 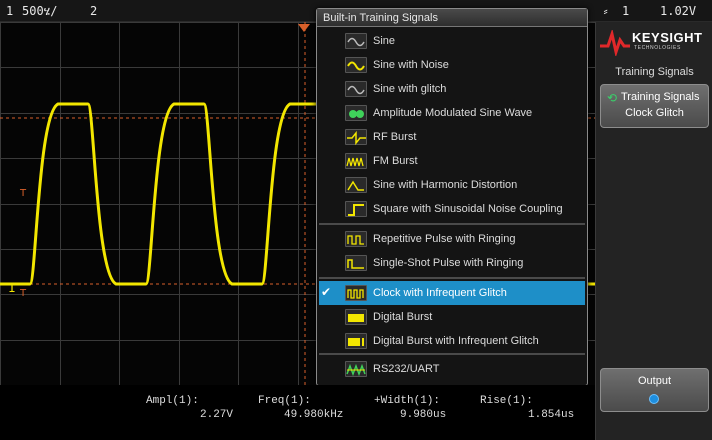 I want to click on fm-burst-icon, so click(x=356, y=161).